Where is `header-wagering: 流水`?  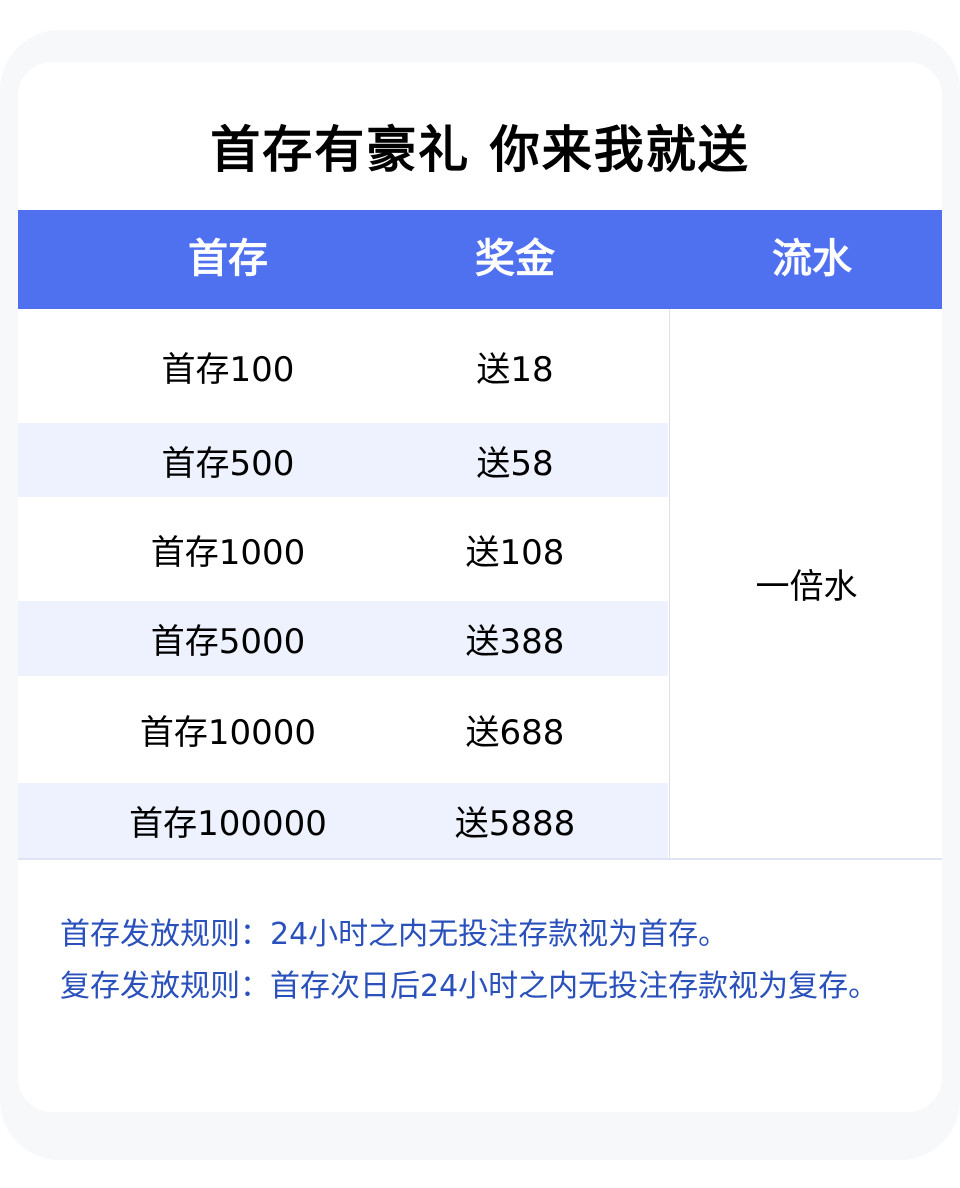 header-wagering: 流水 is located at coordinates (812, 259).